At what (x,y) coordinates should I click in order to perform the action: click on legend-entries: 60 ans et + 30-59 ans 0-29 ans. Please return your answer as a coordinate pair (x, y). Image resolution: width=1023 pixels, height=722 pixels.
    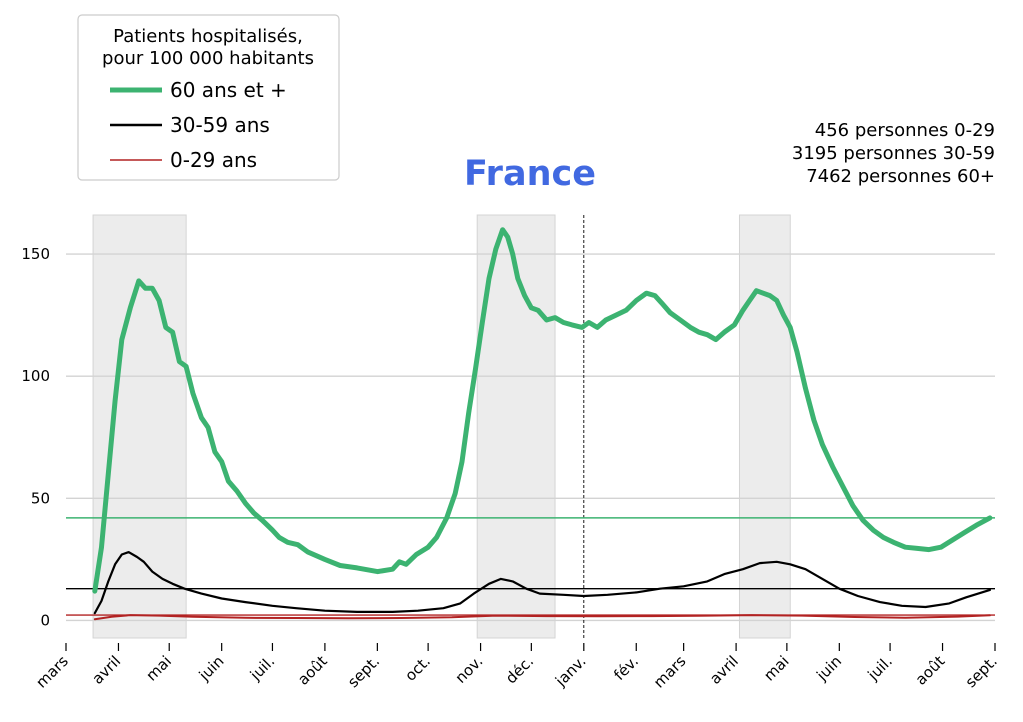
    Looking at the image, I should click on (198, 125).